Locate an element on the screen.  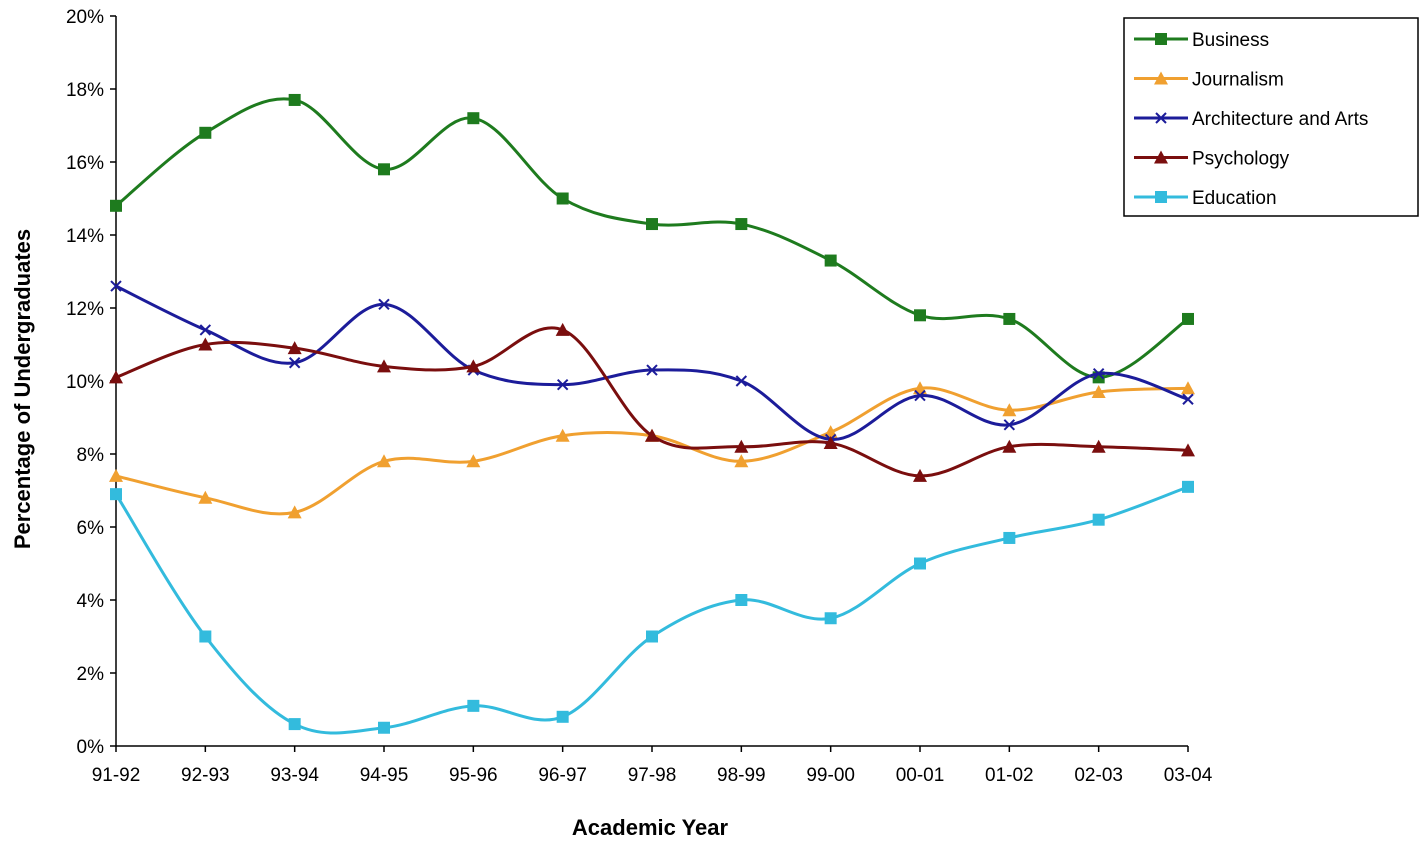
x-tick-label: 95-96 is located at coordinates (473, 775).